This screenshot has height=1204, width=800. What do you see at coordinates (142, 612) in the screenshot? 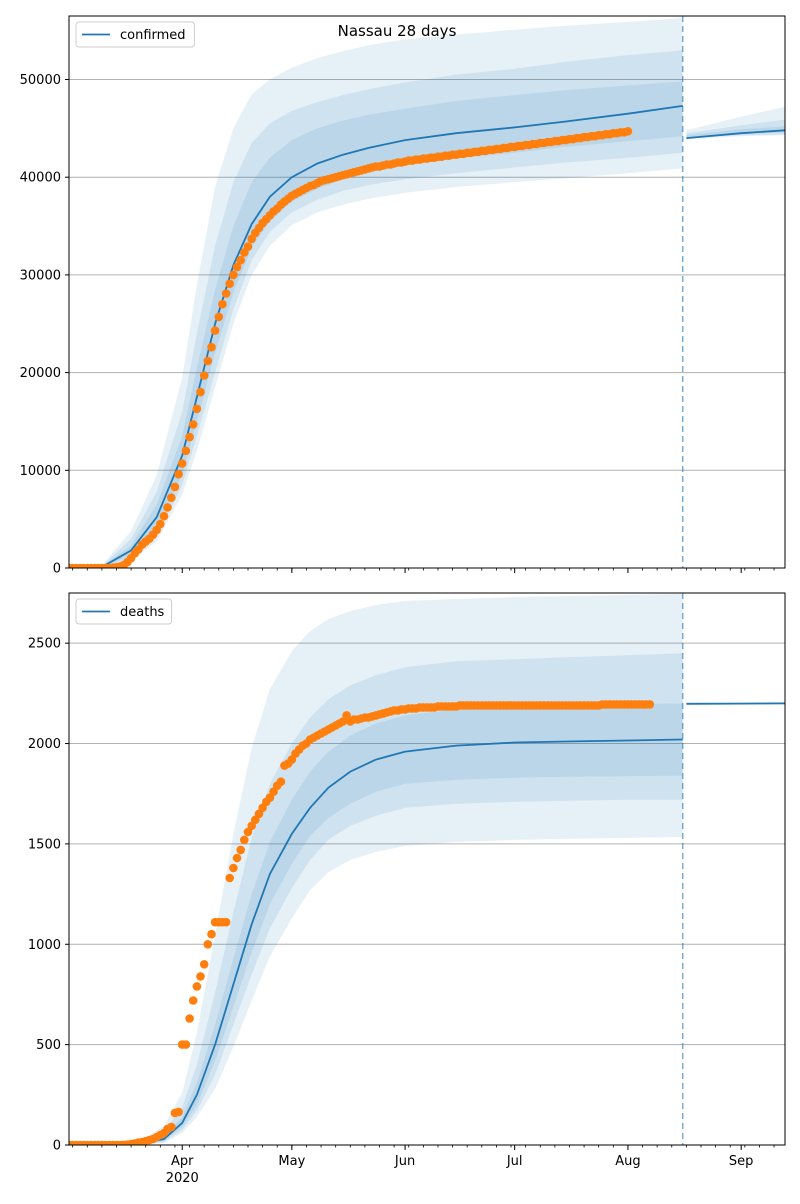
I see `legend-label: deaths` at bounding box center [142, 612].